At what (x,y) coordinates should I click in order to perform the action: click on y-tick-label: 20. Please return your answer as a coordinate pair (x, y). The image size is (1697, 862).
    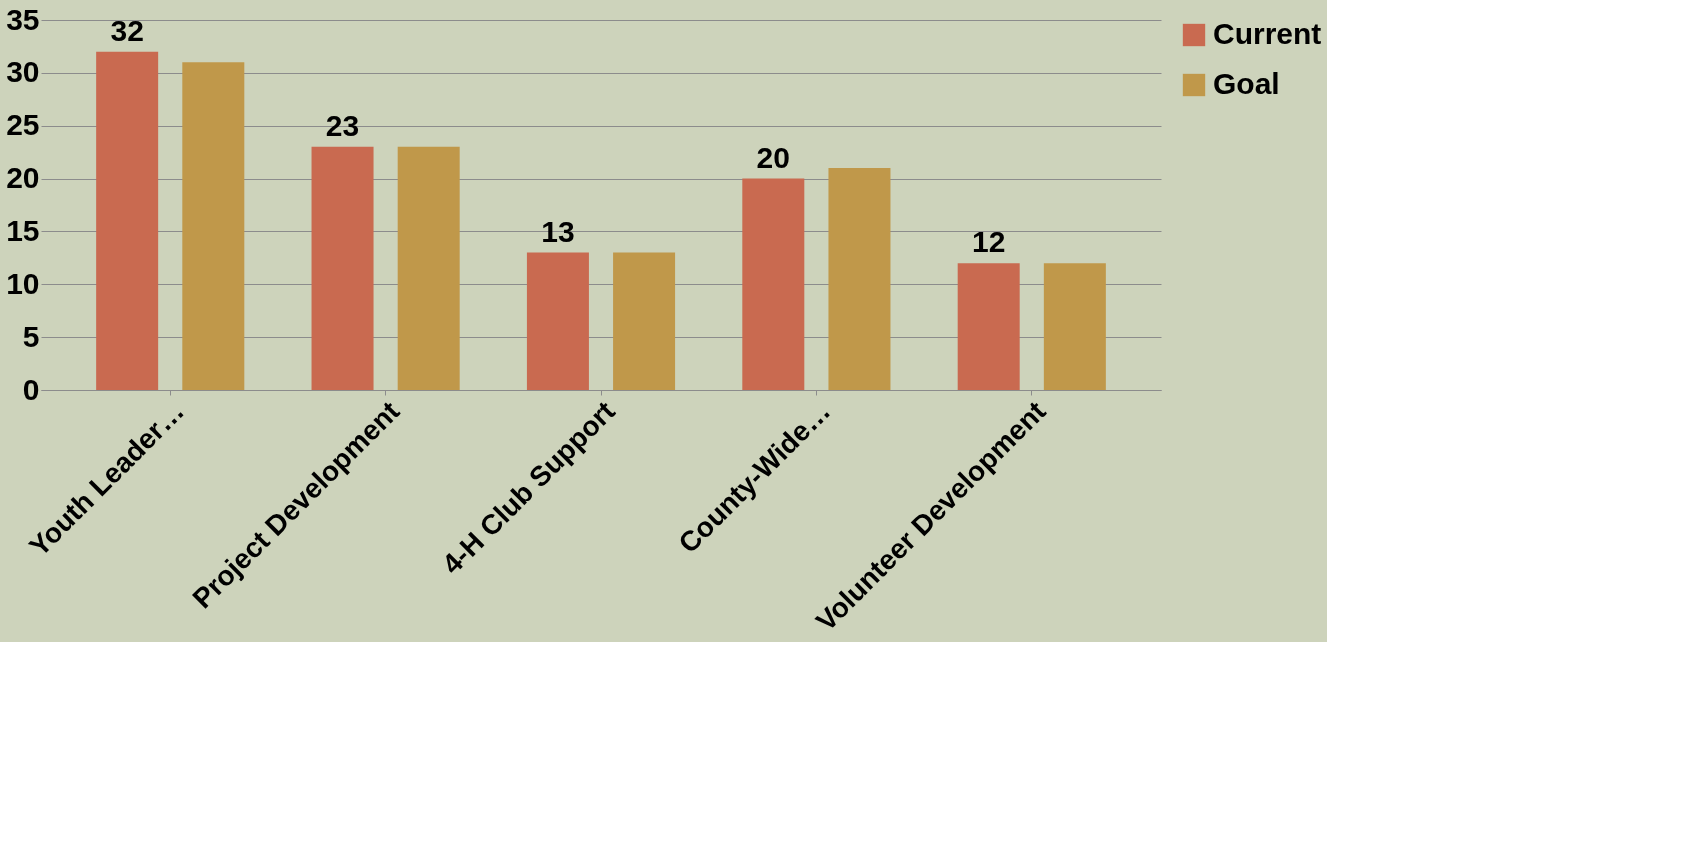
    Looking at the image, I should click on (23, 178).